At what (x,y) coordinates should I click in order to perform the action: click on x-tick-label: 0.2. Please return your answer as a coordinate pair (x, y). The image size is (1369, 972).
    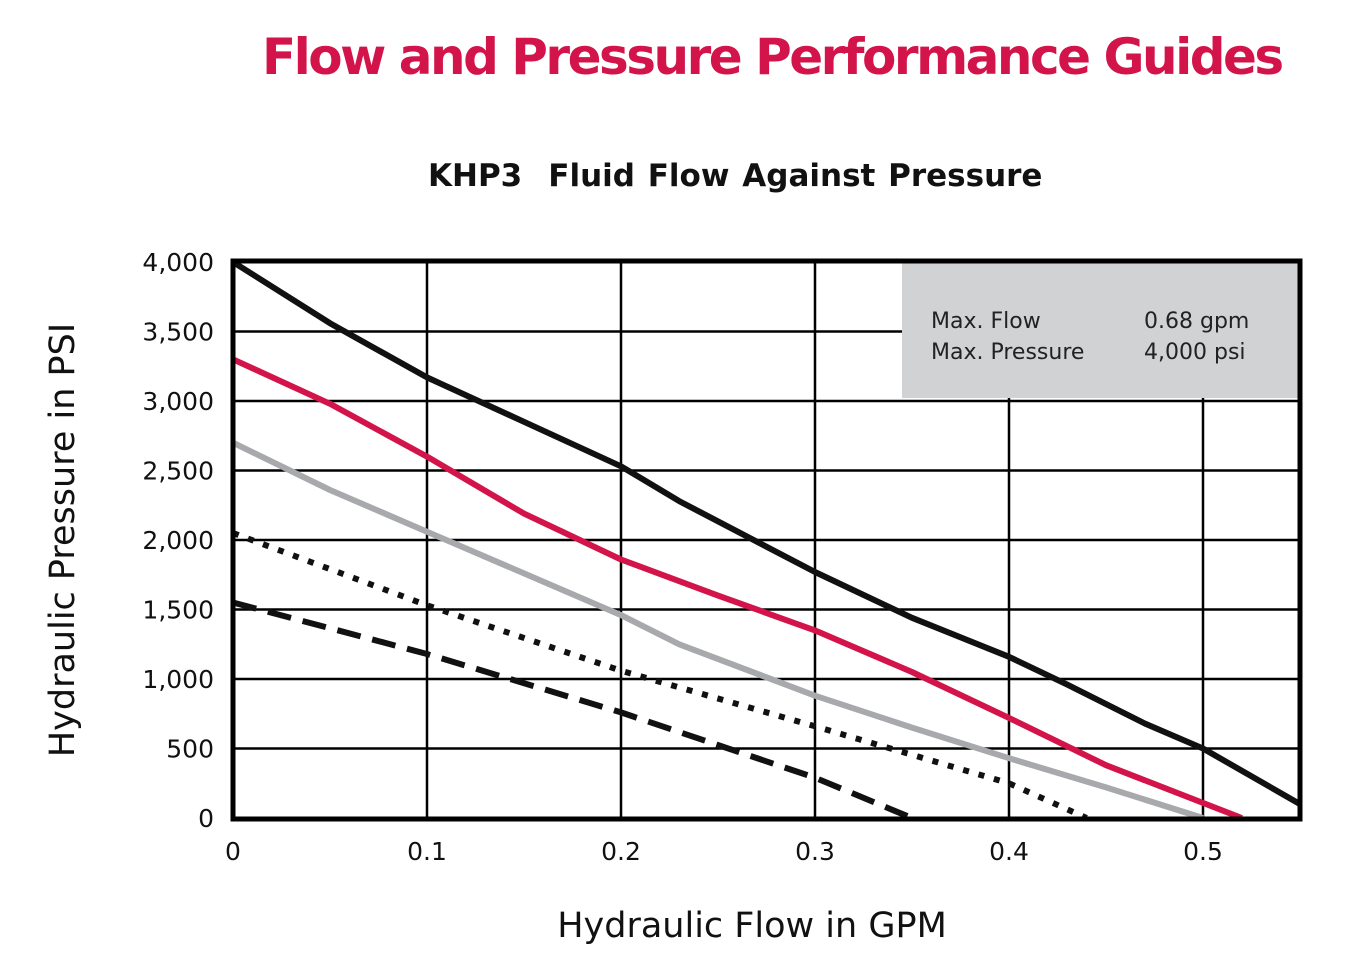
    Looking at the image, I should click on (621, 851).